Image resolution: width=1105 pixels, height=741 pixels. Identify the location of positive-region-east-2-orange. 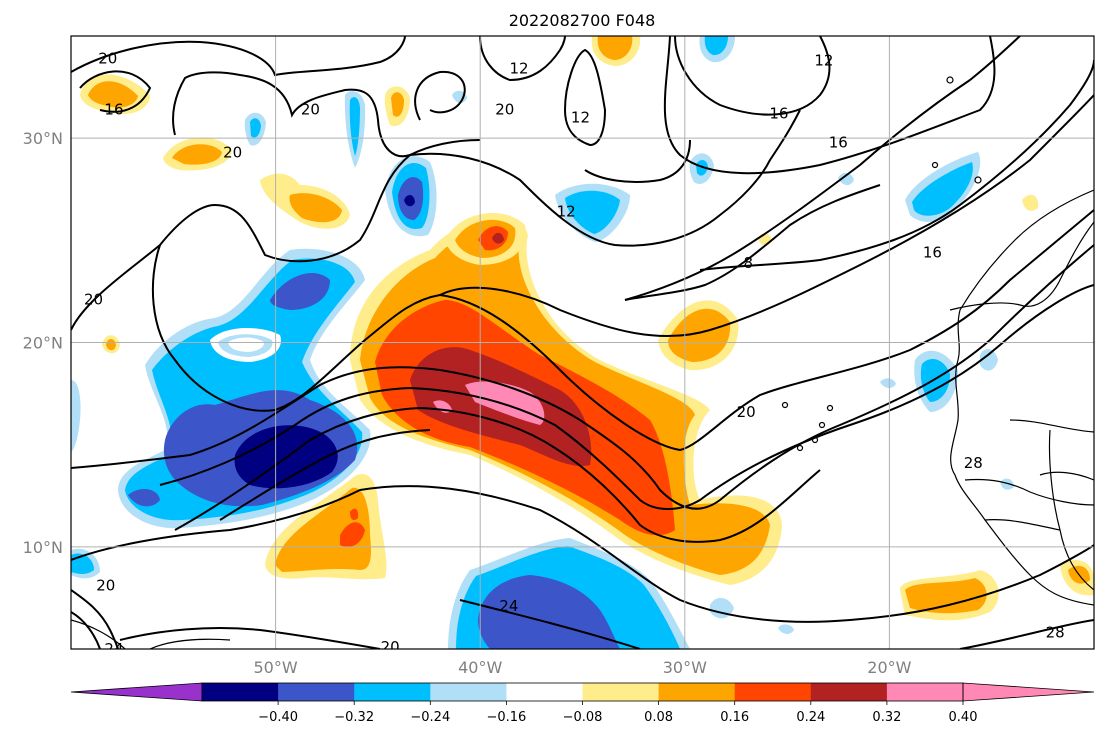
(946, 596).